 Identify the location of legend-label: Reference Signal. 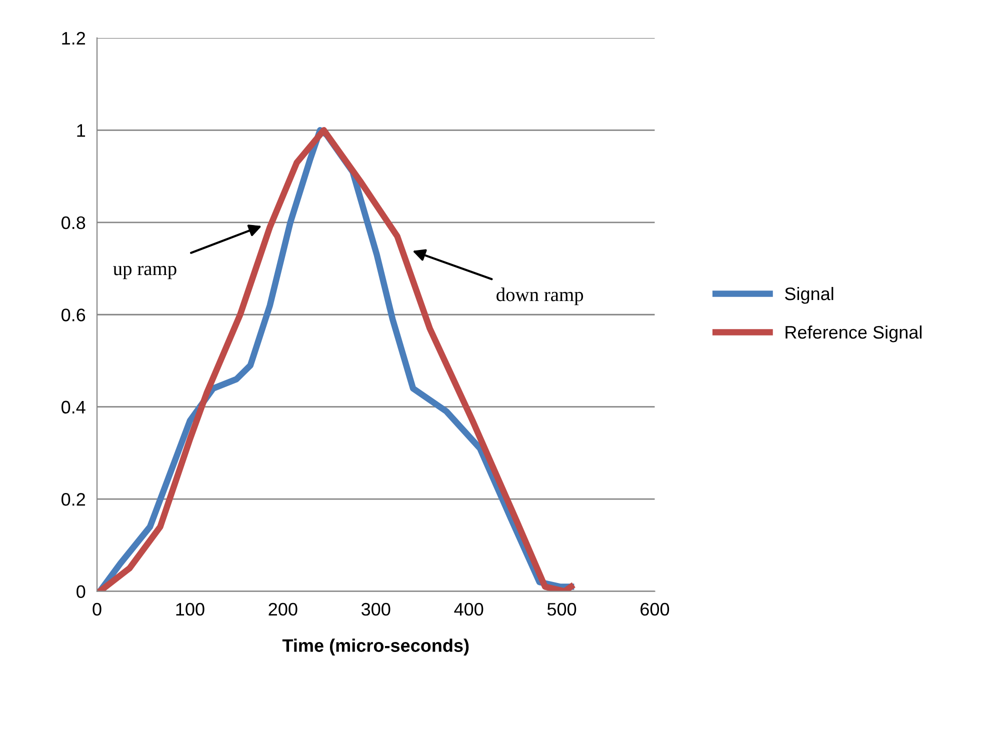
(854, 333).